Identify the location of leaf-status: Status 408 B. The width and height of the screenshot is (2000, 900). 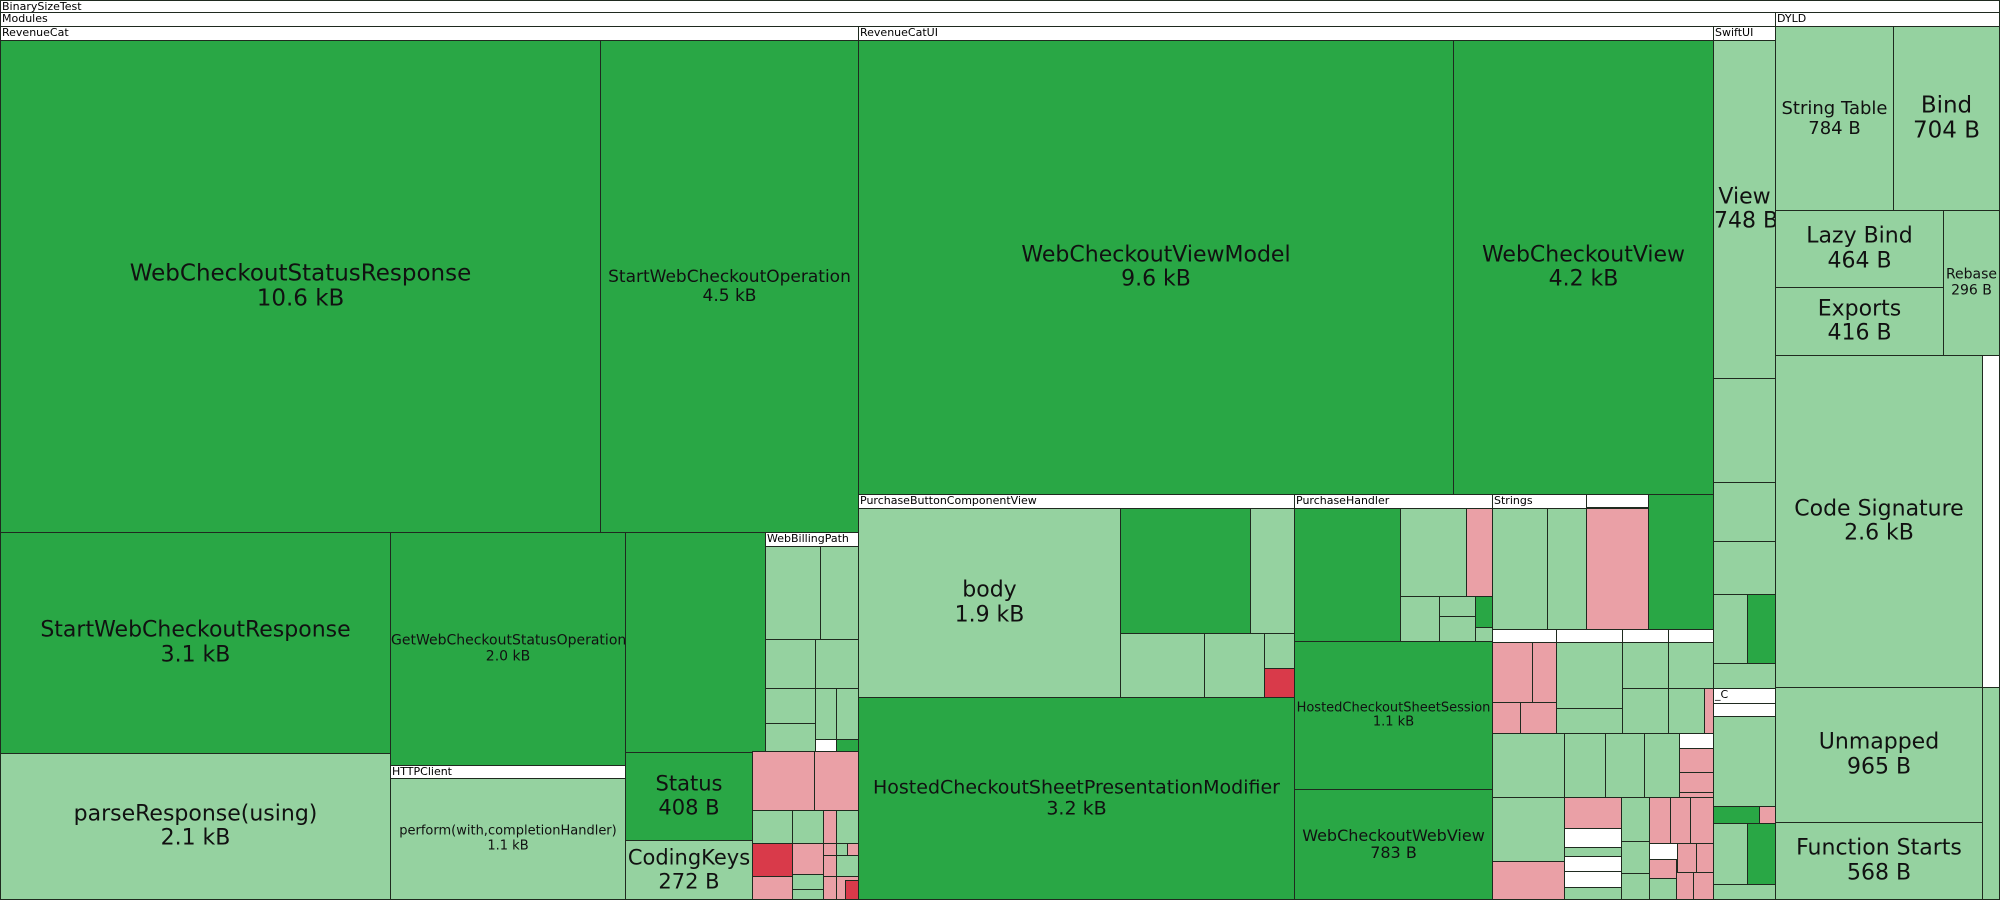
(689, 796).